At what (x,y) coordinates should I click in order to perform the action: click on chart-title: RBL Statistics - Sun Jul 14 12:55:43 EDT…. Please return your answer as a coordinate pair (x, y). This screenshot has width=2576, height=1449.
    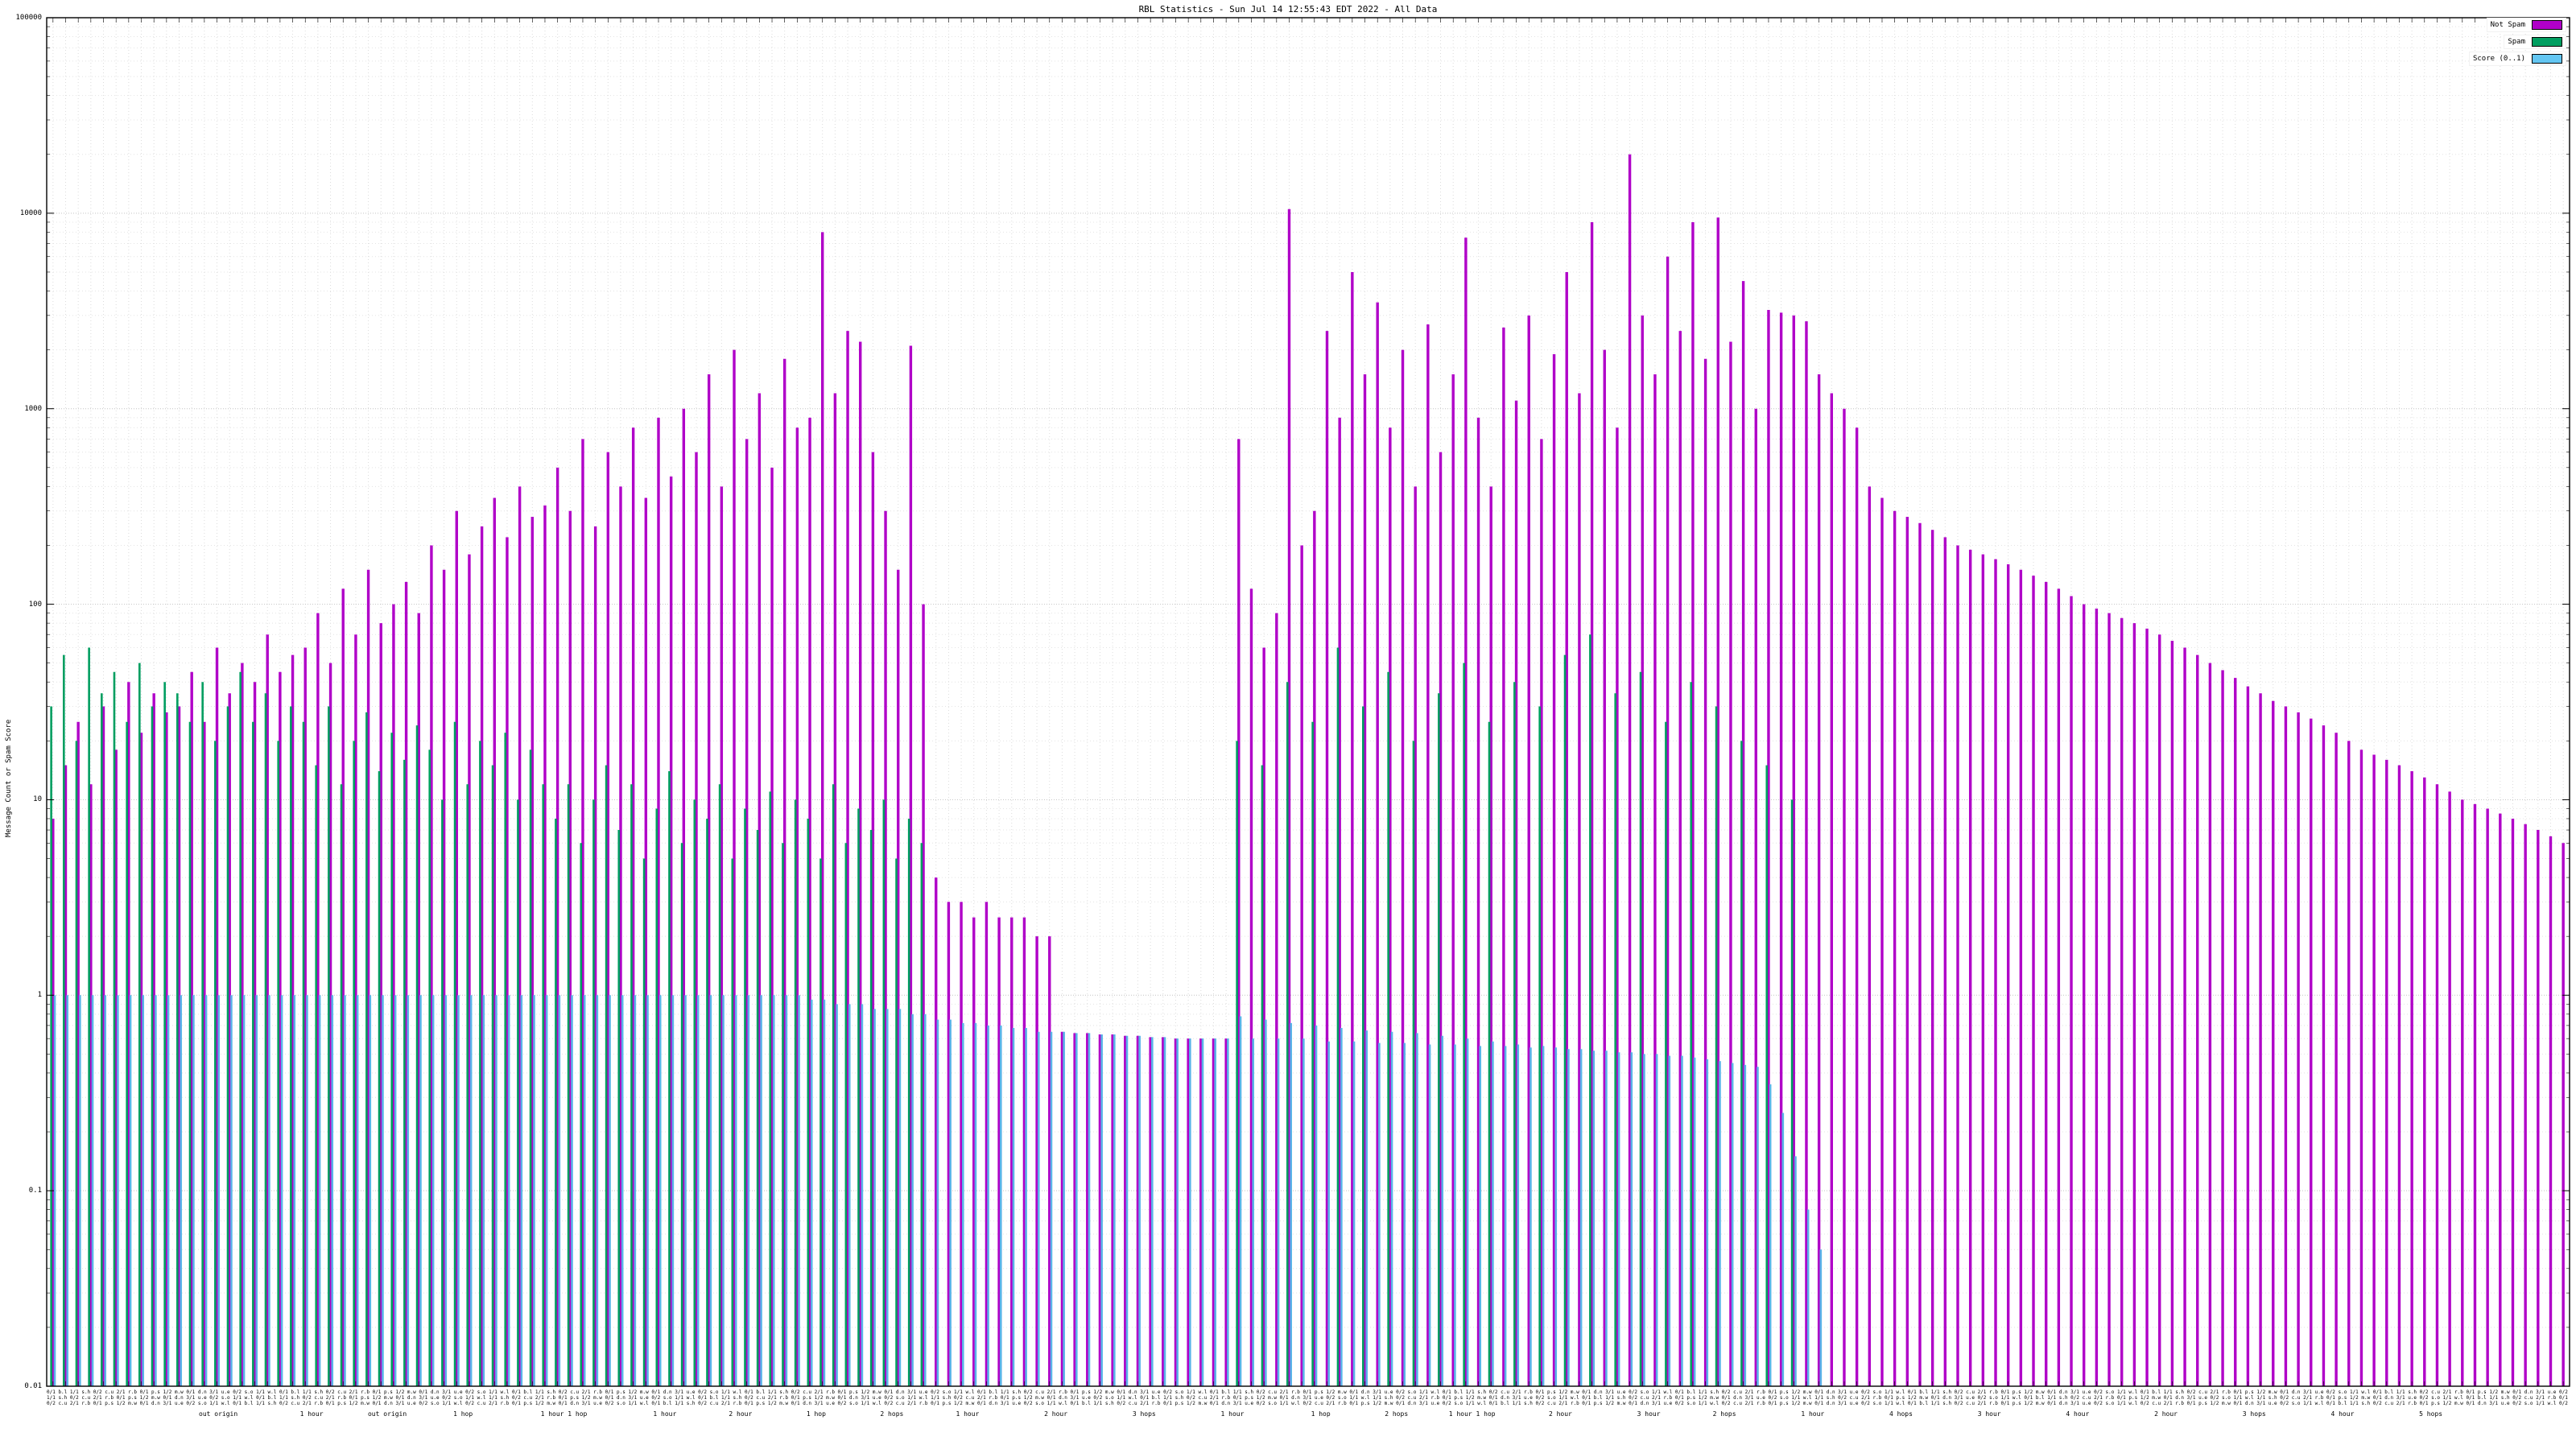
    Looking at the image, I should click on (1288, 9).